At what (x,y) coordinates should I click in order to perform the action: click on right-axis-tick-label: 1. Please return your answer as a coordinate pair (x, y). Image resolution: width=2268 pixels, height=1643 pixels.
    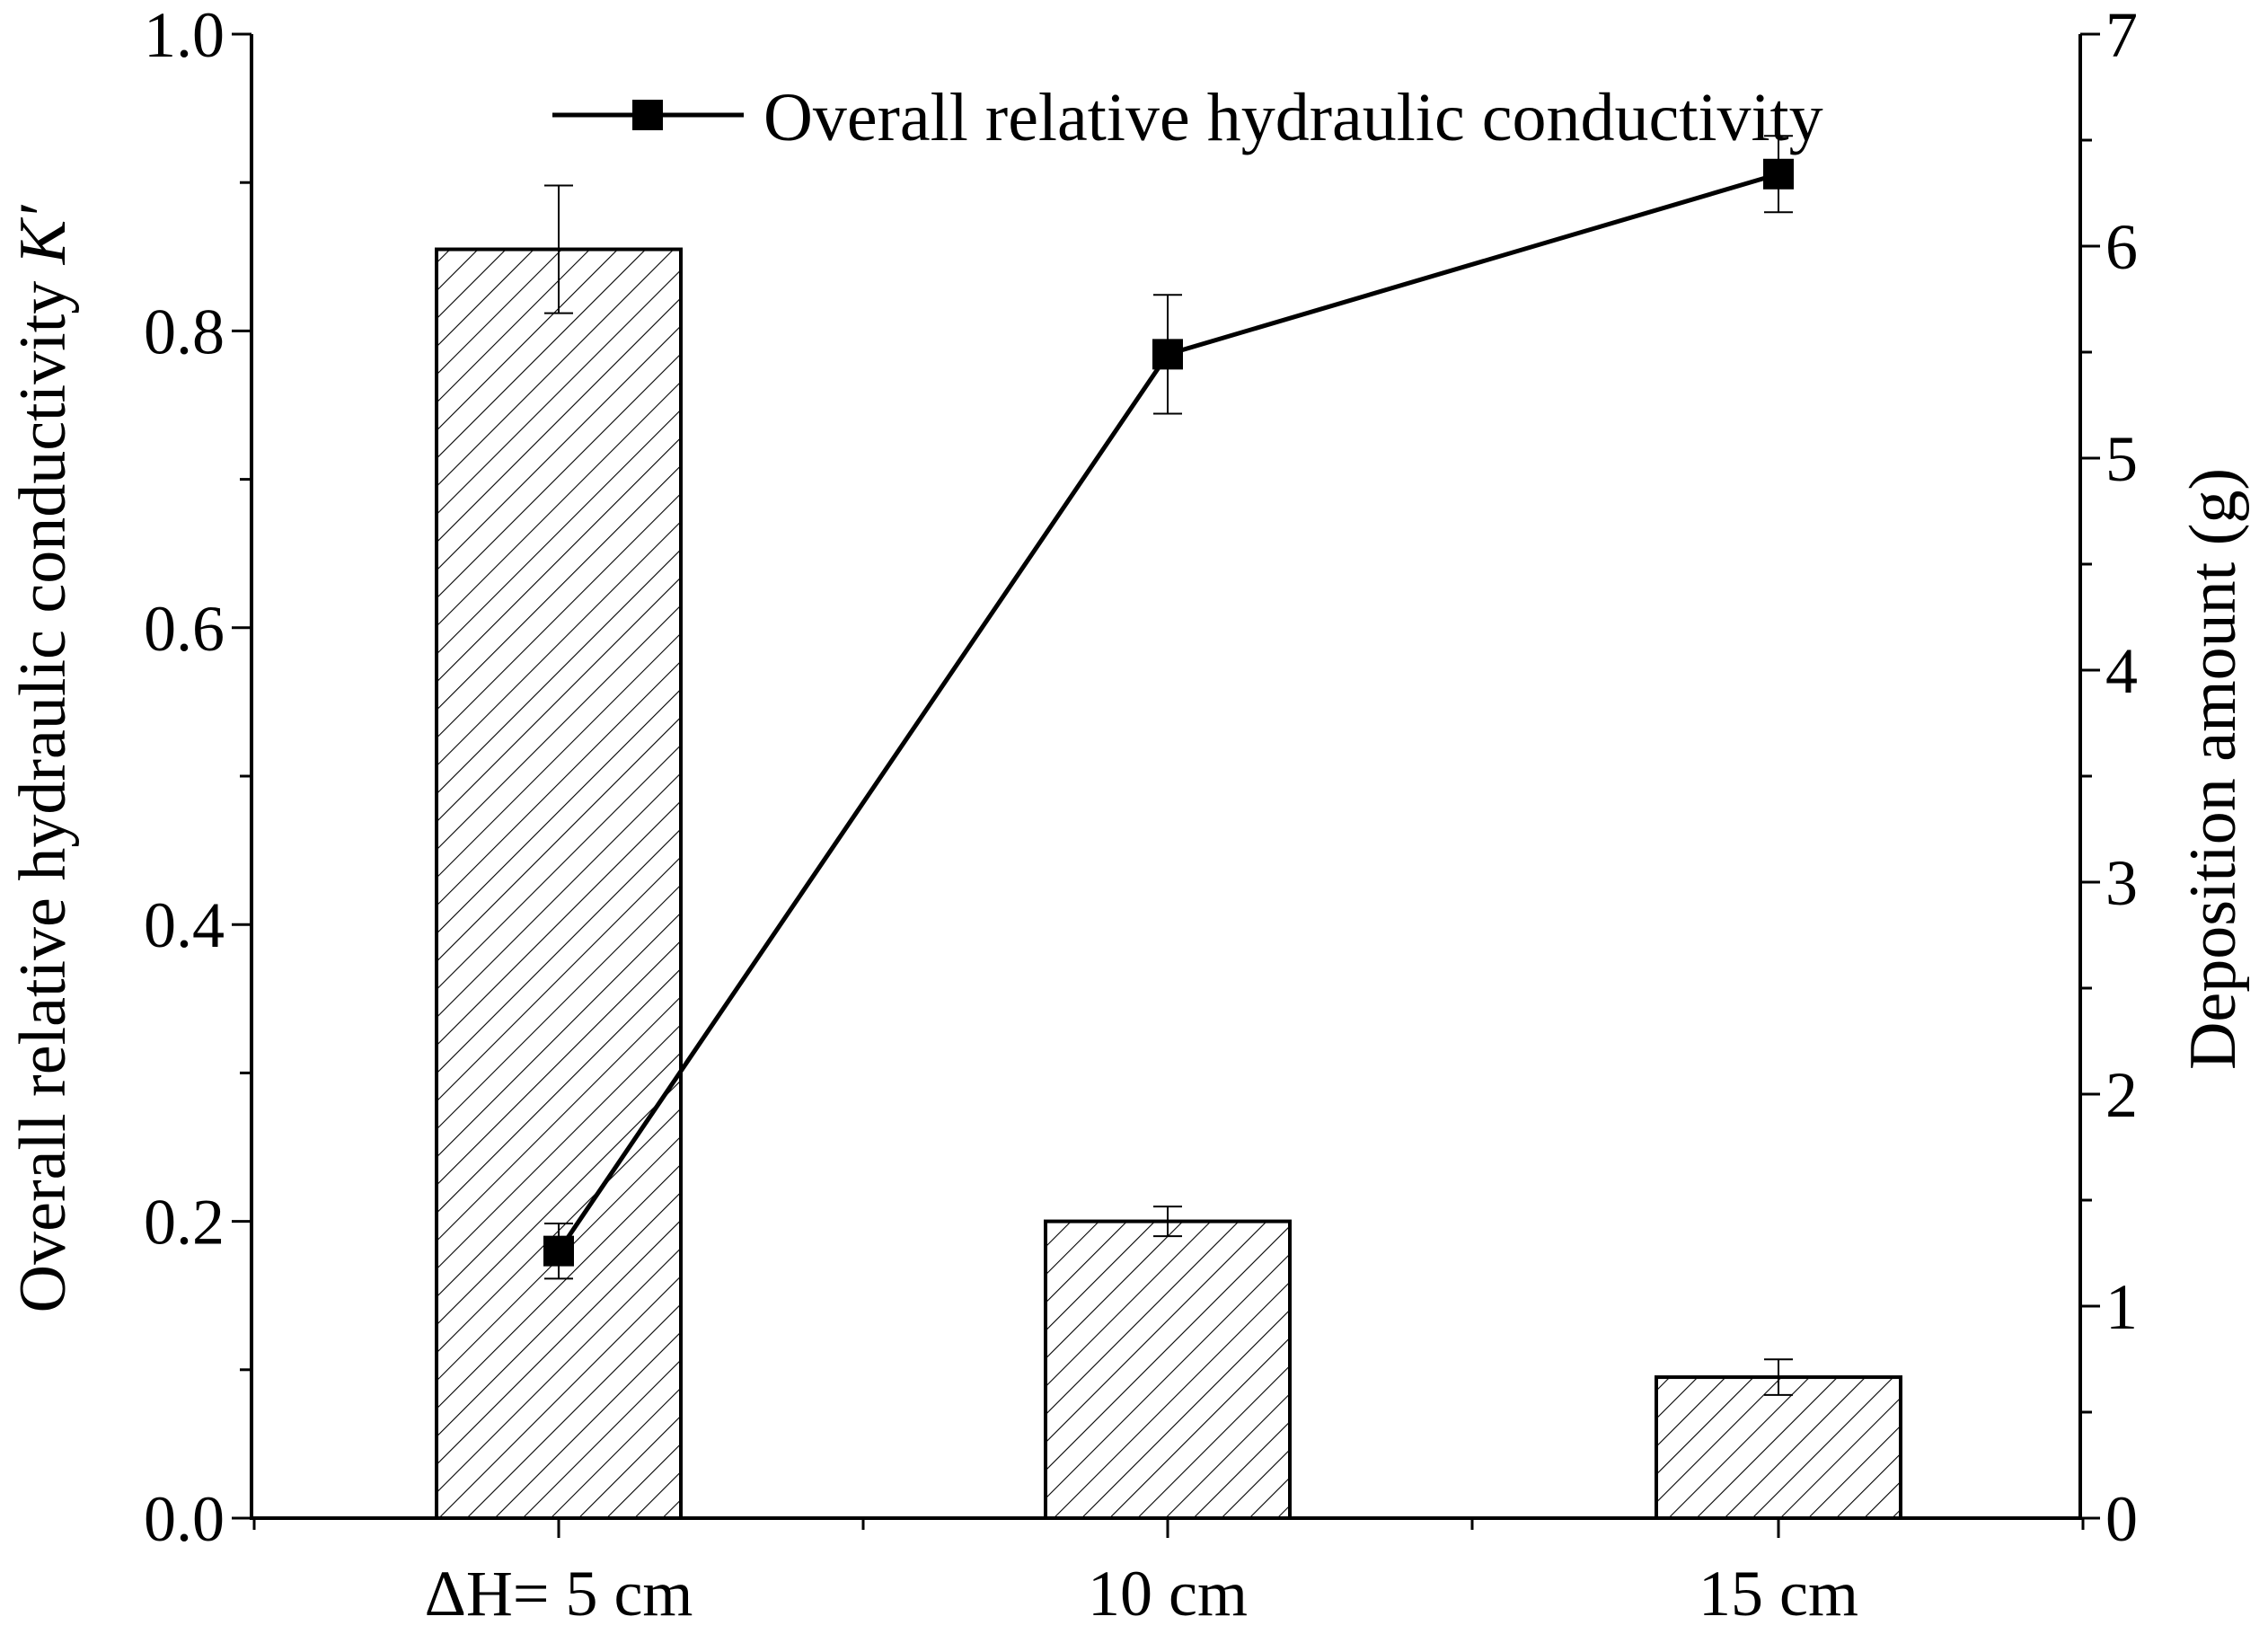
    Looking at the image, I should click on (2122, 1307).